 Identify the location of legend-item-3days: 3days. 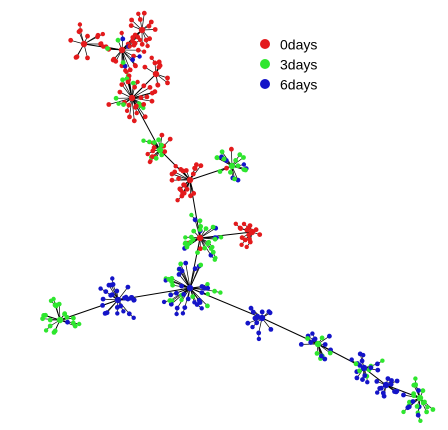
(288, 63).